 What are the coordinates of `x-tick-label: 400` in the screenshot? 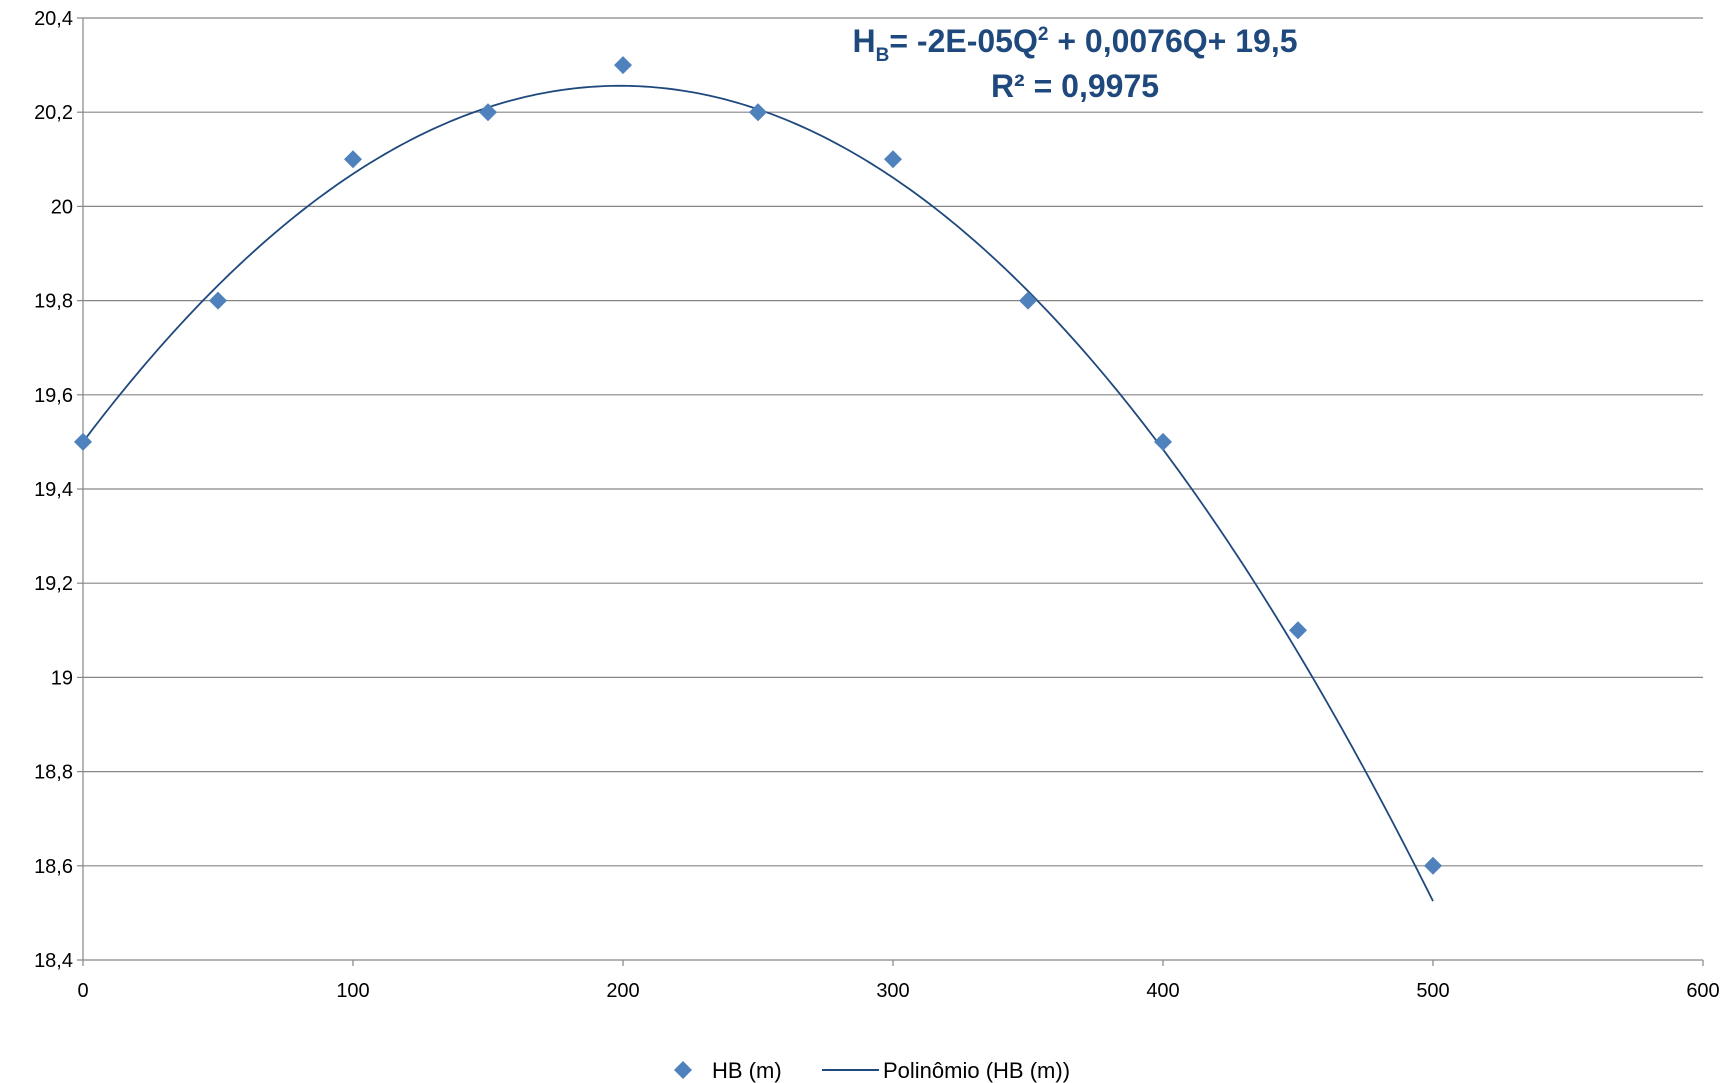 It's located at (1162, 991).